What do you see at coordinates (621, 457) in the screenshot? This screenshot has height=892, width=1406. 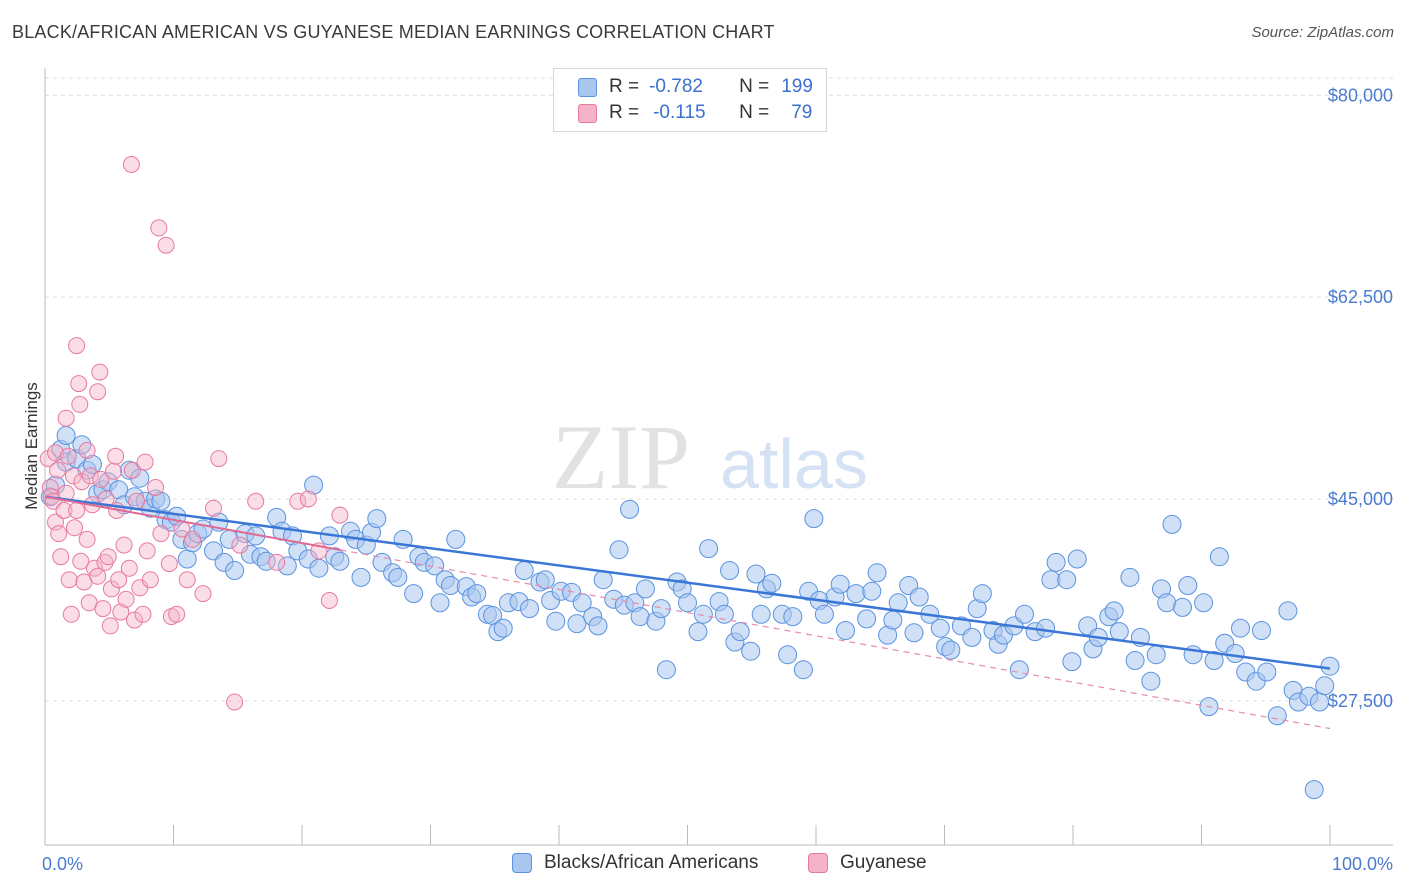 I see `watermark-zip: ZIP` at bounding box center [621, 457].